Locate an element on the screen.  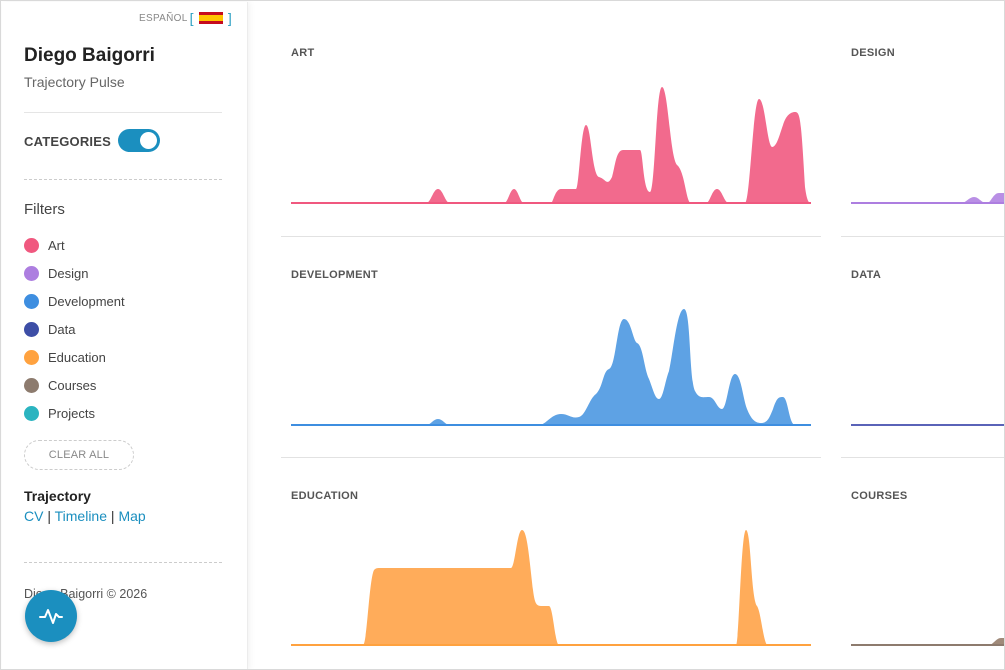
design-pulse-chart is located at coordinates (927, 198).